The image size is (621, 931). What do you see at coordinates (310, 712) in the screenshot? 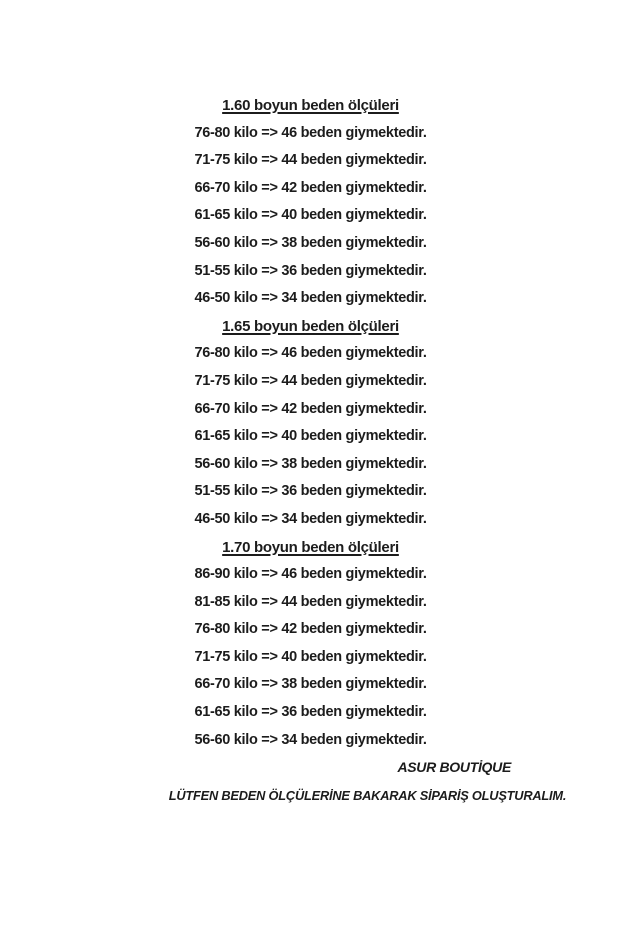
I see `size-row: 61-65 kilo => 36 beden giymektedir.` at bounding box center [310, 712].